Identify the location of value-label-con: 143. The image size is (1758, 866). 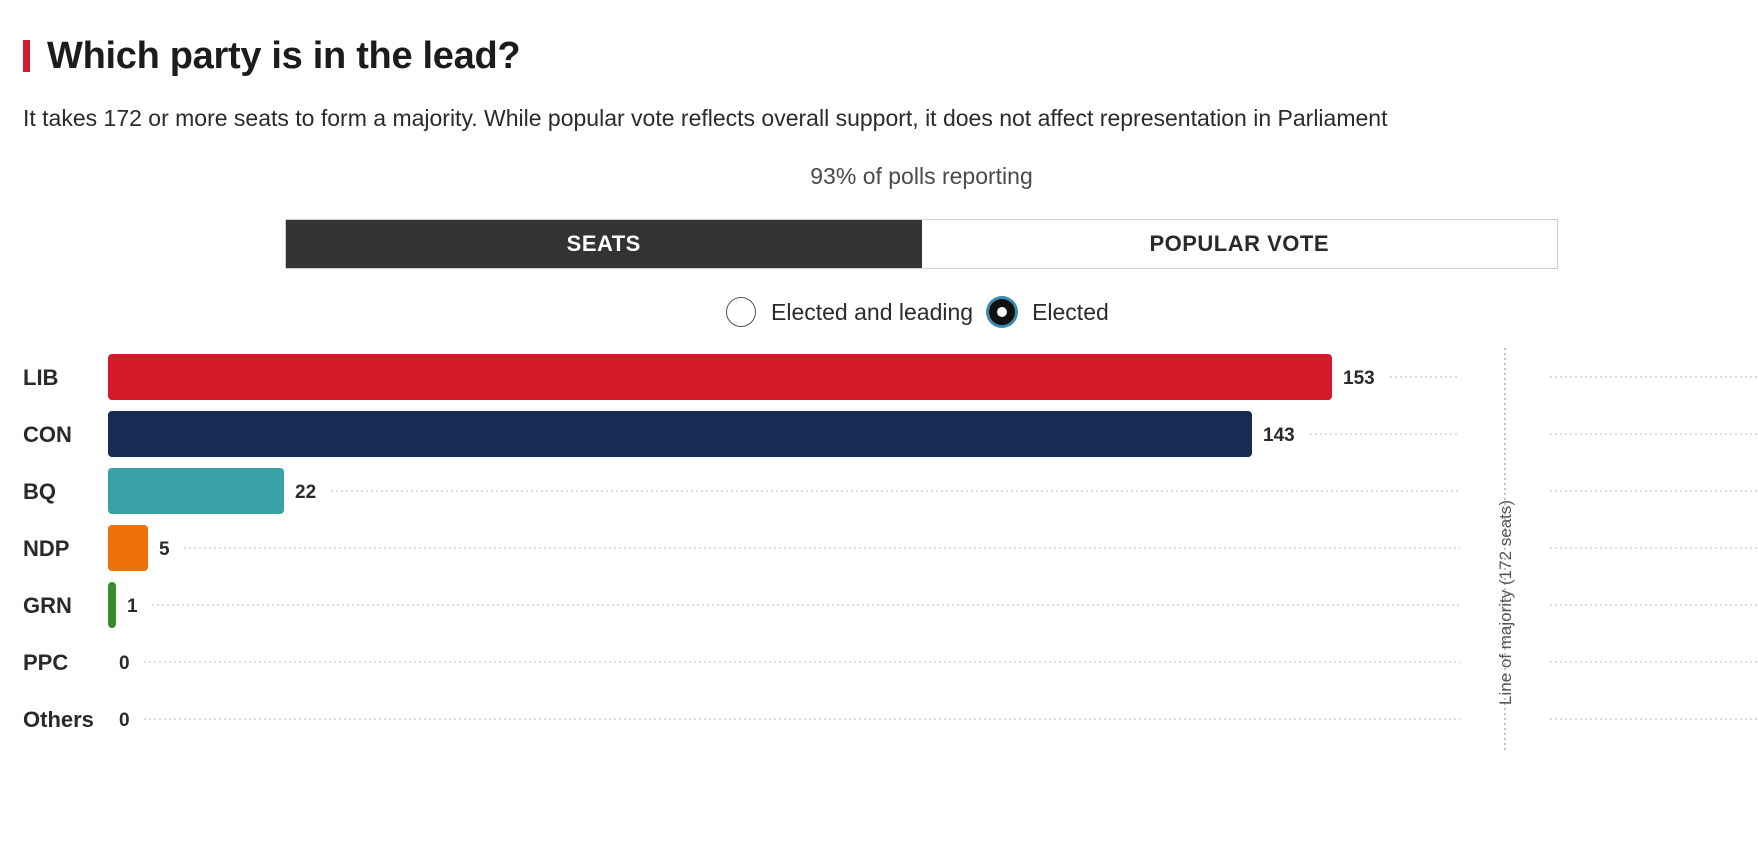
(1279, 435).